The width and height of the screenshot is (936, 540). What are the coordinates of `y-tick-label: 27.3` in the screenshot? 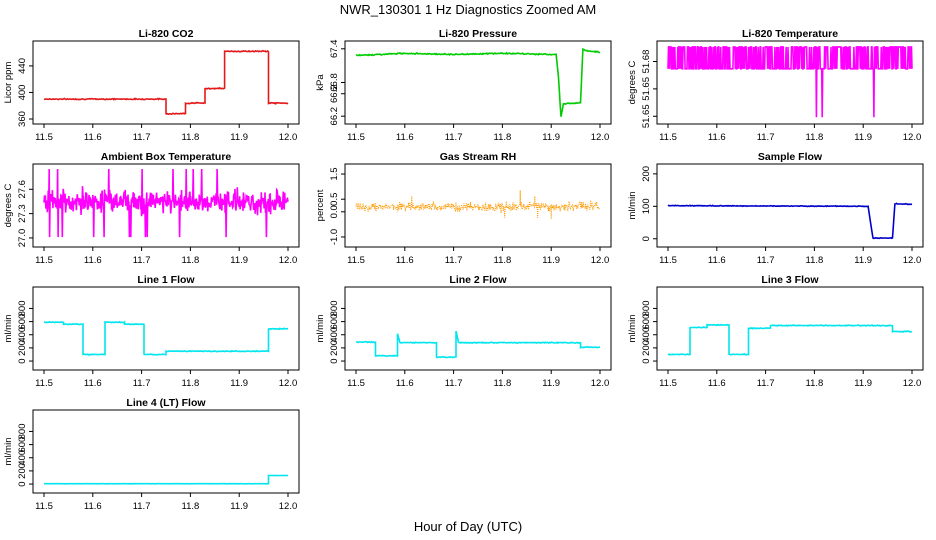 It's located at (22, 213).